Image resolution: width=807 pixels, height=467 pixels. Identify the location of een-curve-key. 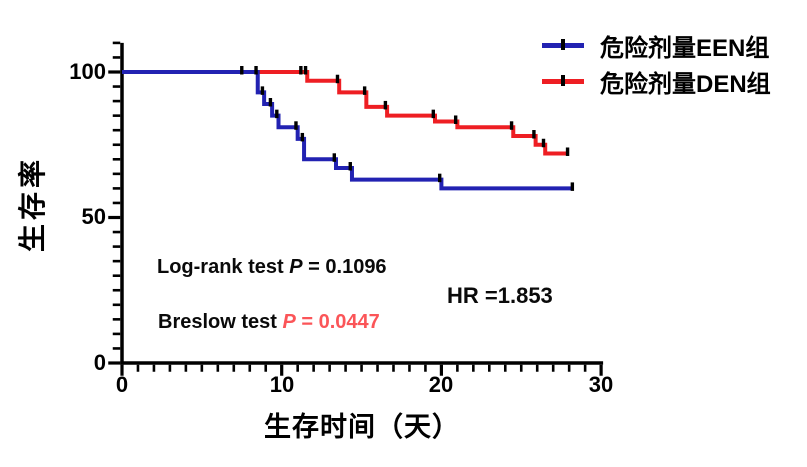
(563, 44).